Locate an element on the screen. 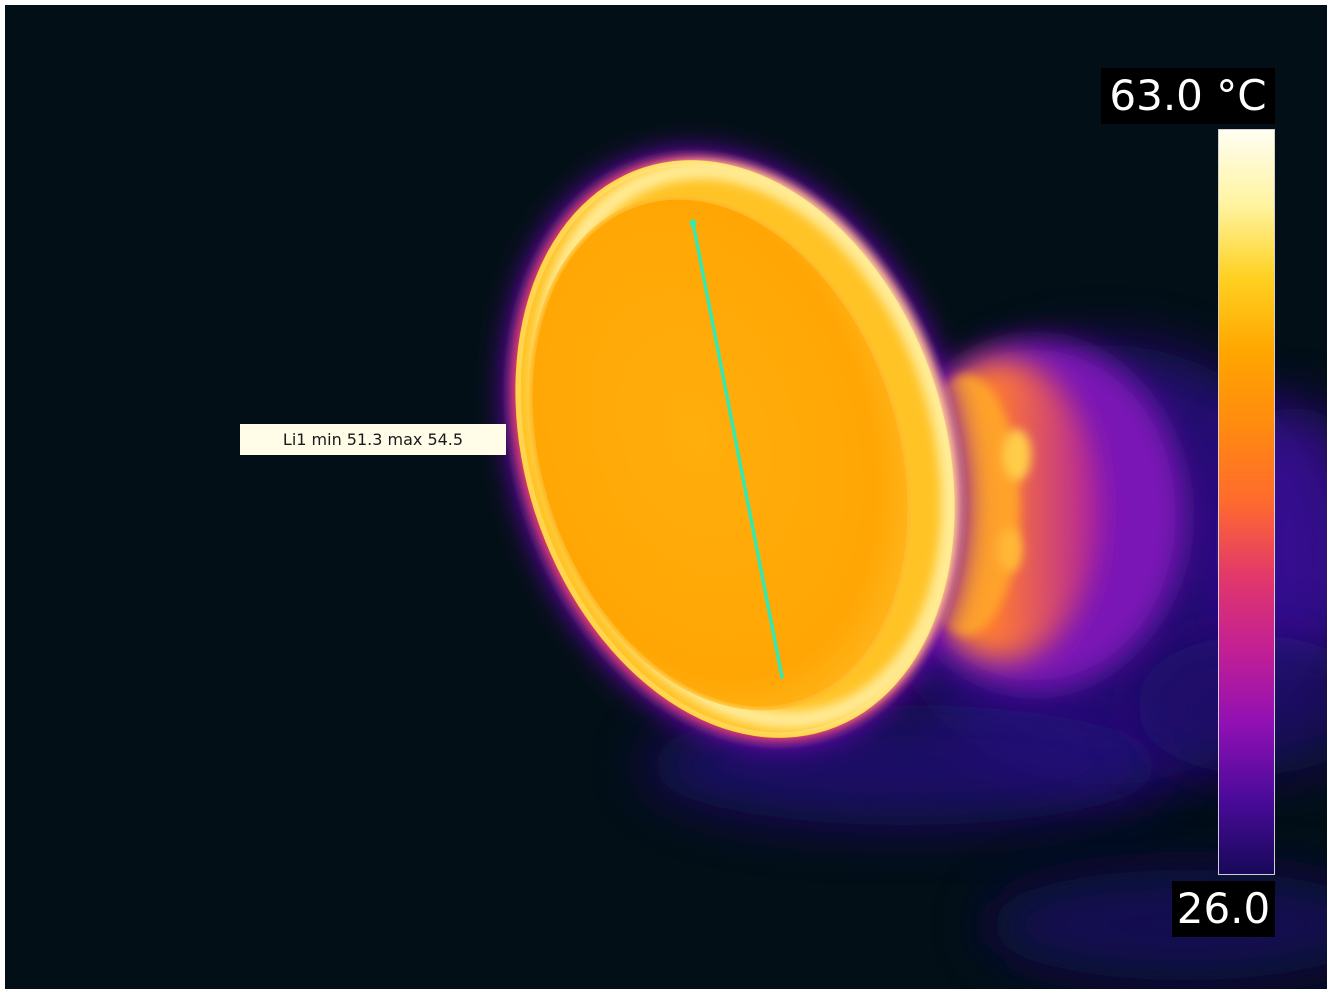  measurement-label: Li1 min 51.3 max 54.5 is located at coordinates (373, 439).